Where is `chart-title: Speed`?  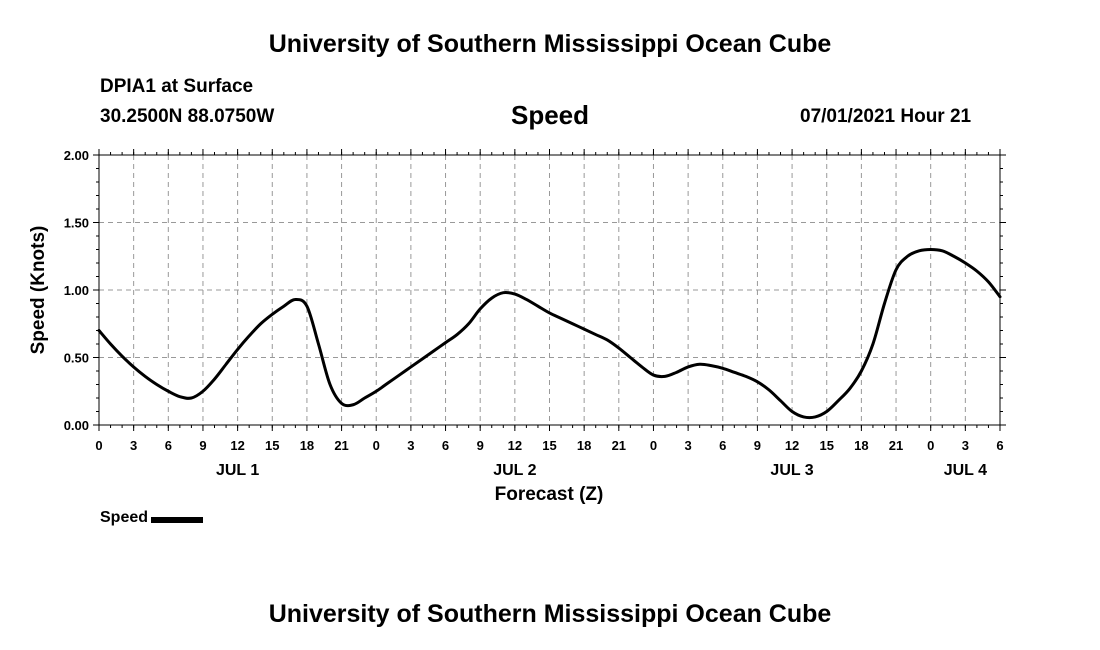 chart-title: Speed is located at coordinates (550, 115).